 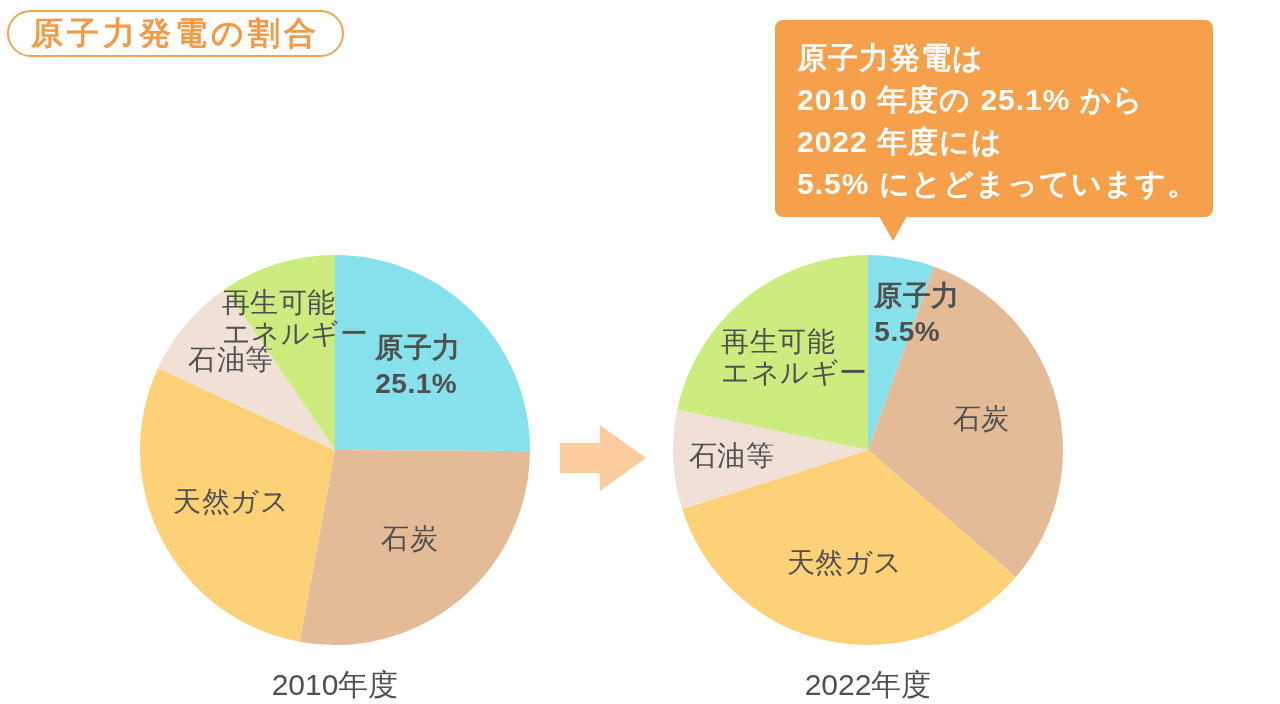 I want to click on rounded-frame: 原子力発電の割合, so click(x=175, y=33).